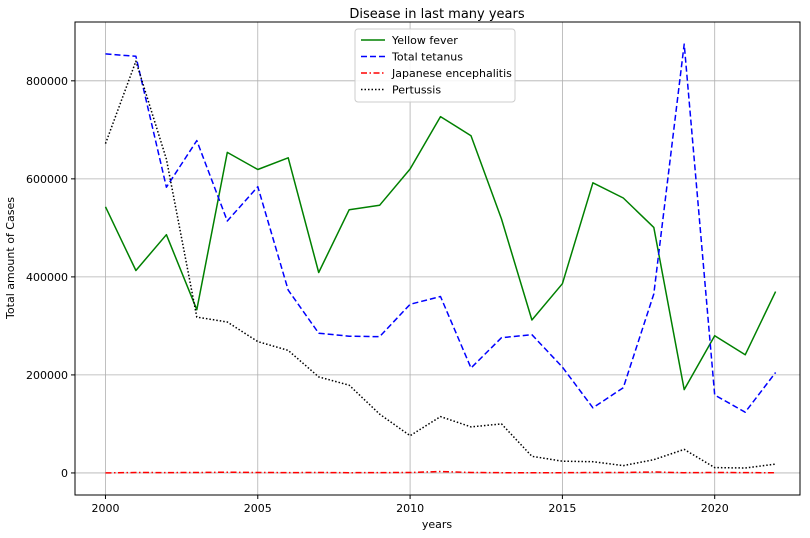  What do you see at coordinates (416, 90) in the screenshot?
I see `legend-label-pertussis: Pertussis` at bounding box center [416, 90].